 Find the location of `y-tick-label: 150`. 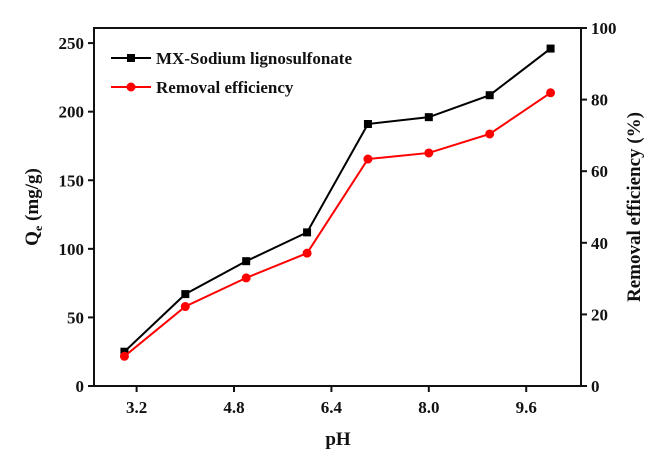

y-tick-label: 150 is located at coordinates (72, 180).